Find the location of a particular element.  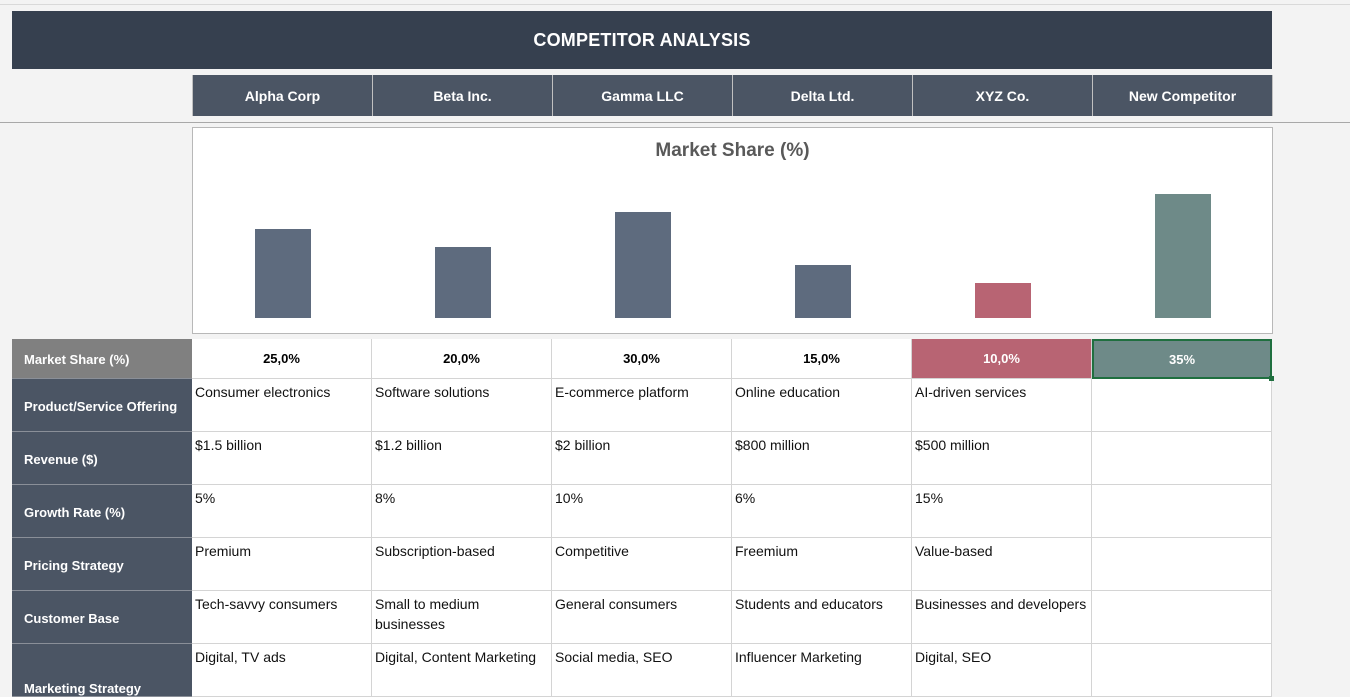

row-label-offering: Product/Service Offering is located at coordinates (102, 405).